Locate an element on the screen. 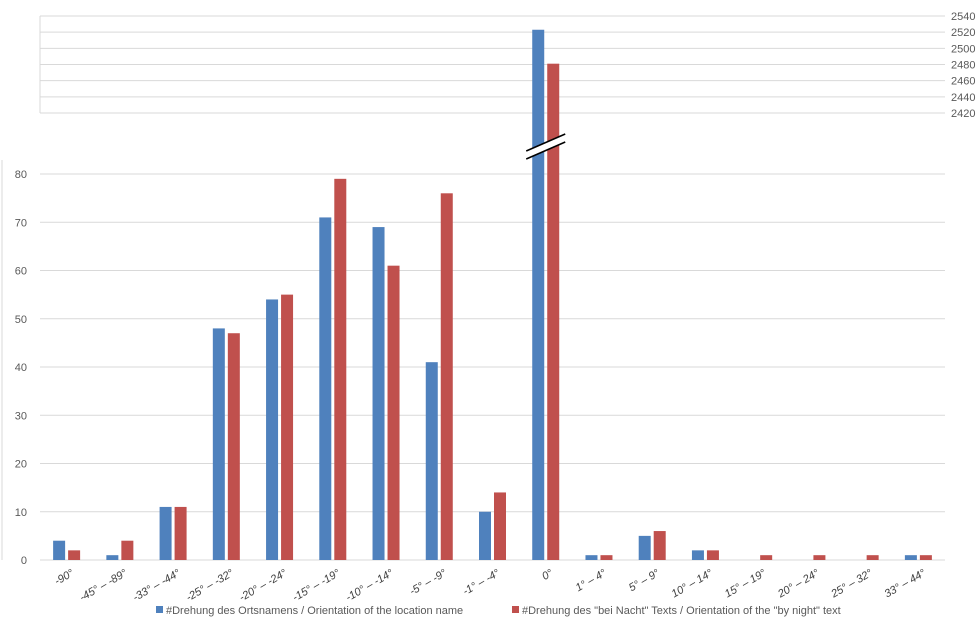  axis-break-gap is located at coordinates (546, 146).